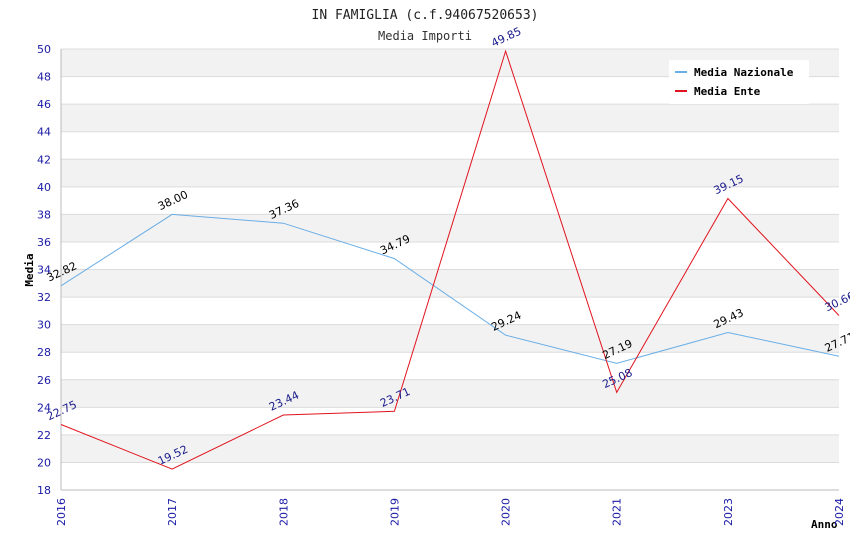 This screenshot has height=550, width=850. What do you see at coordinates (425, 15) in the screenshot?
I see `chart-title: IN FAMIGLIA (c.f.94067520653)` at bounding box center [425, 15].